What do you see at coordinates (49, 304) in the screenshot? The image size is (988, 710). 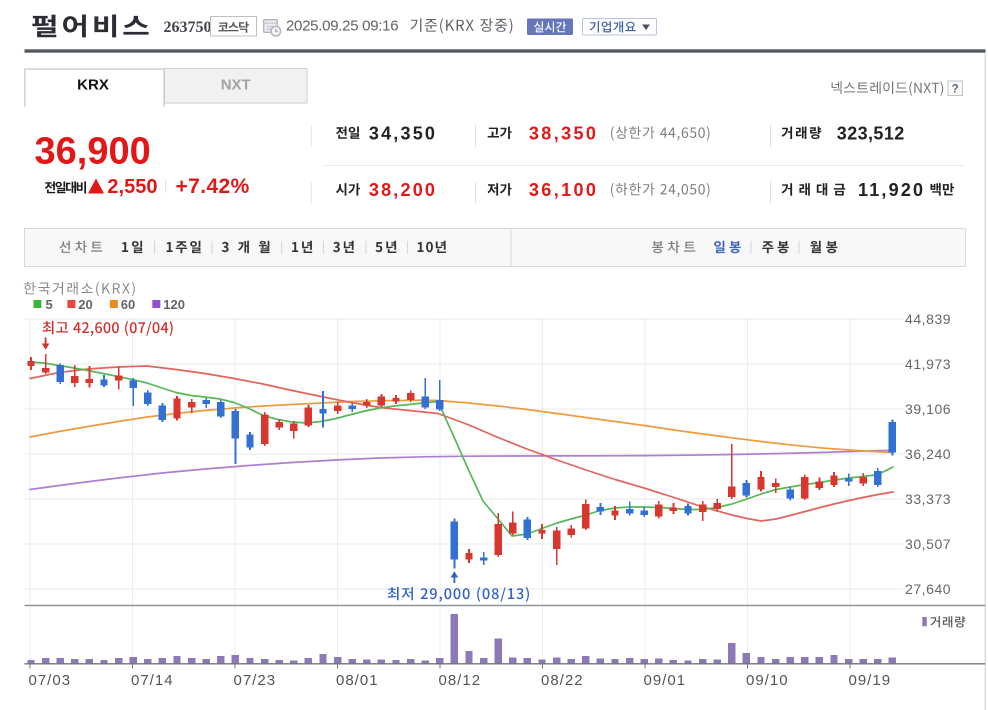 I see `svg-text: 5` at bounding box center [49, 304].